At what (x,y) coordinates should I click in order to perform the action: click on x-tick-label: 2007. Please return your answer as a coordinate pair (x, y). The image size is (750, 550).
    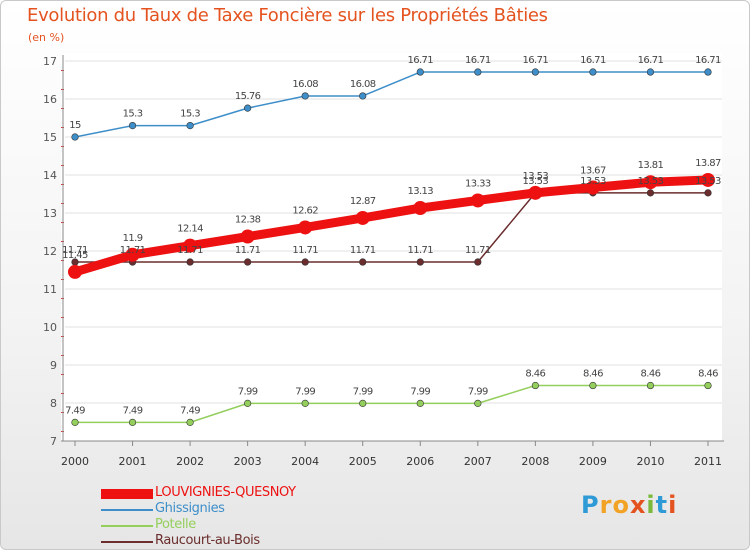
    Looking at the image, I should click on (478, 461).